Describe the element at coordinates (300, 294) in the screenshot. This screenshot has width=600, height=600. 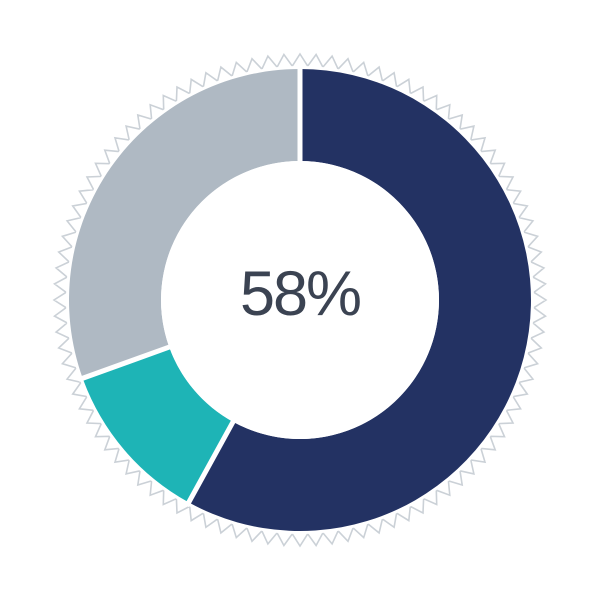
I see `donut-center-label: 58%` at that location.